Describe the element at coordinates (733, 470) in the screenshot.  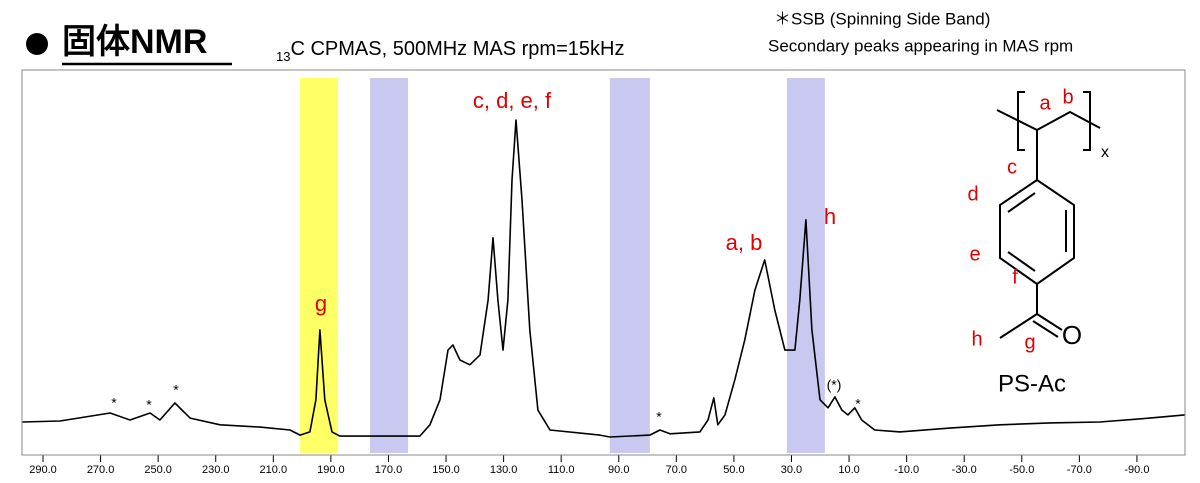
I see `x-tick-label: 50.0` at that location.